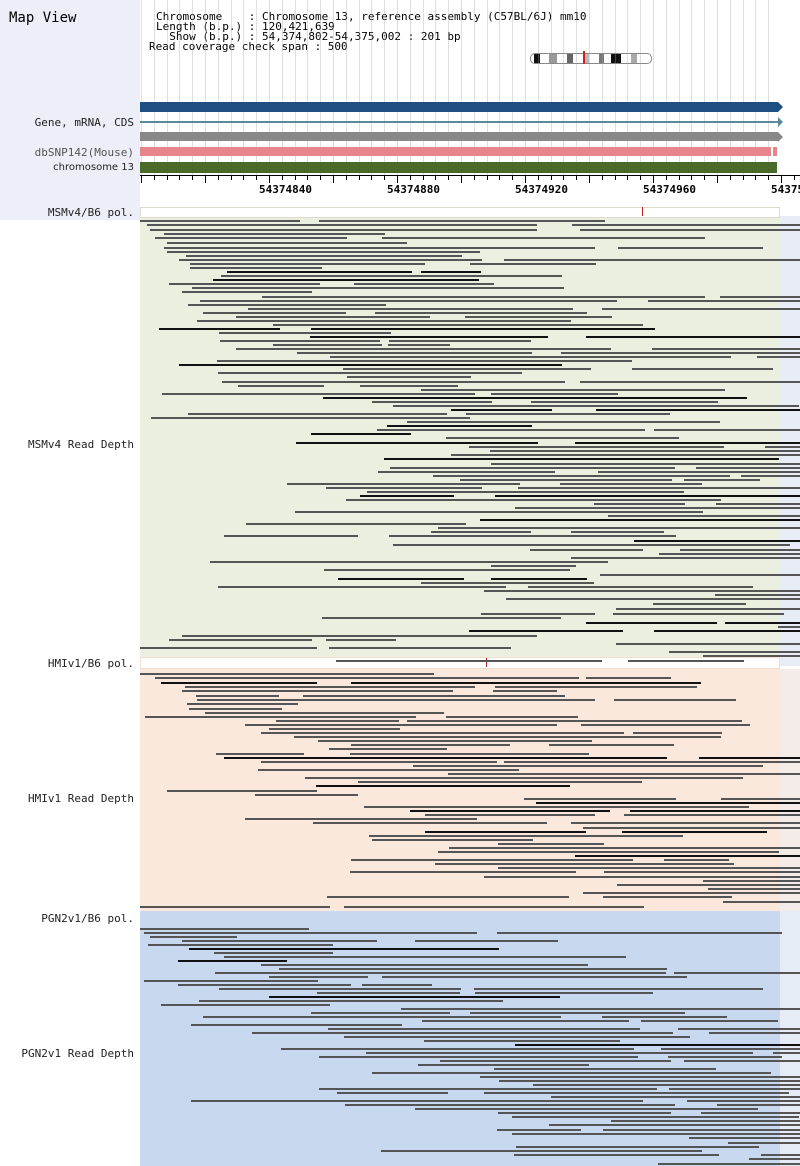 This screenshot has height=1166, width=800. I want to click on hmi-right-strip, so click(790, 790).